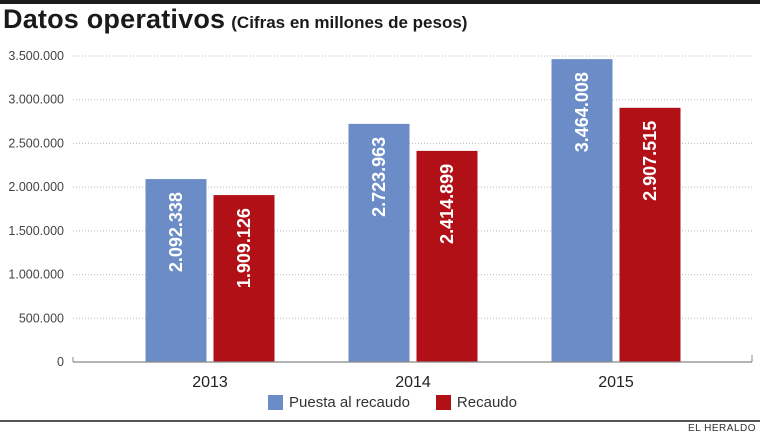 This screenshot has height=434, width=760. I want to click on y-tick-label: 1.500.000, so click(36, 231).